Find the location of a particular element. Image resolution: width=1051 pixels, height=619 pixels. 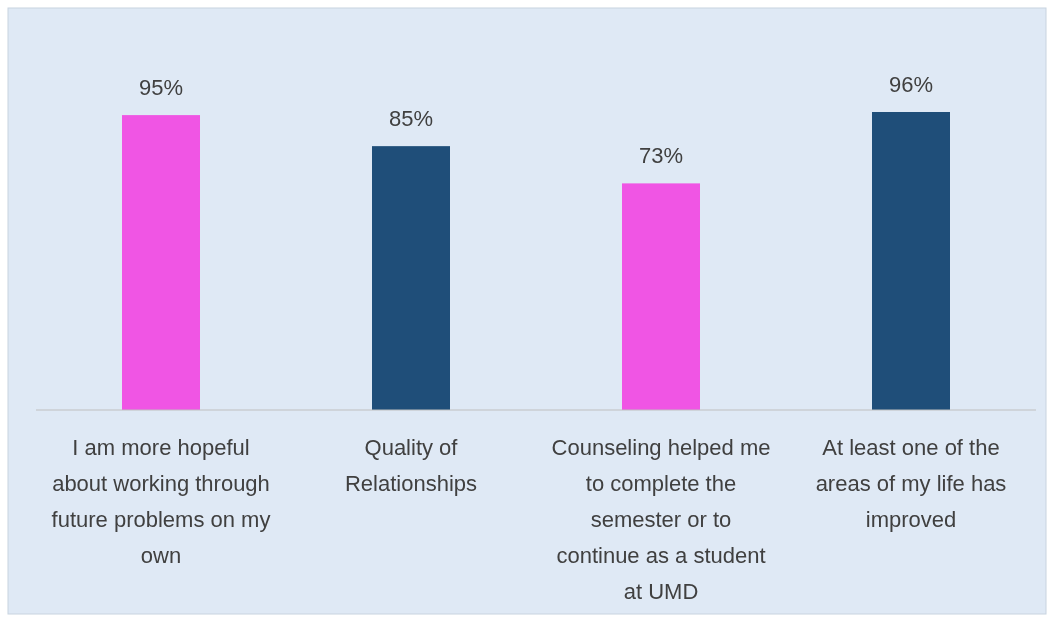

x-tick-label: I am more hopeful about working through future problems on my own is located at coordinates (161, 501).